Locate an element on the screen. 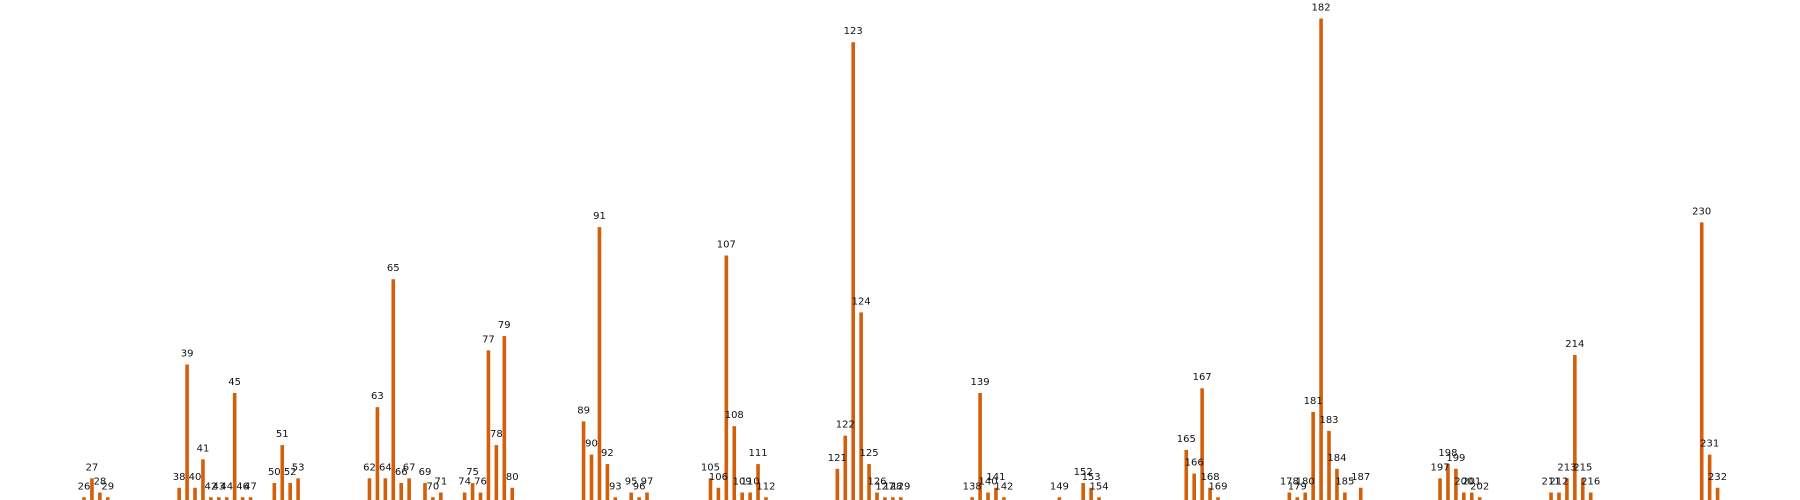 This screenshot has width=1800, height=500. bar-label-62: 62 is located at coordinates (369, 467).